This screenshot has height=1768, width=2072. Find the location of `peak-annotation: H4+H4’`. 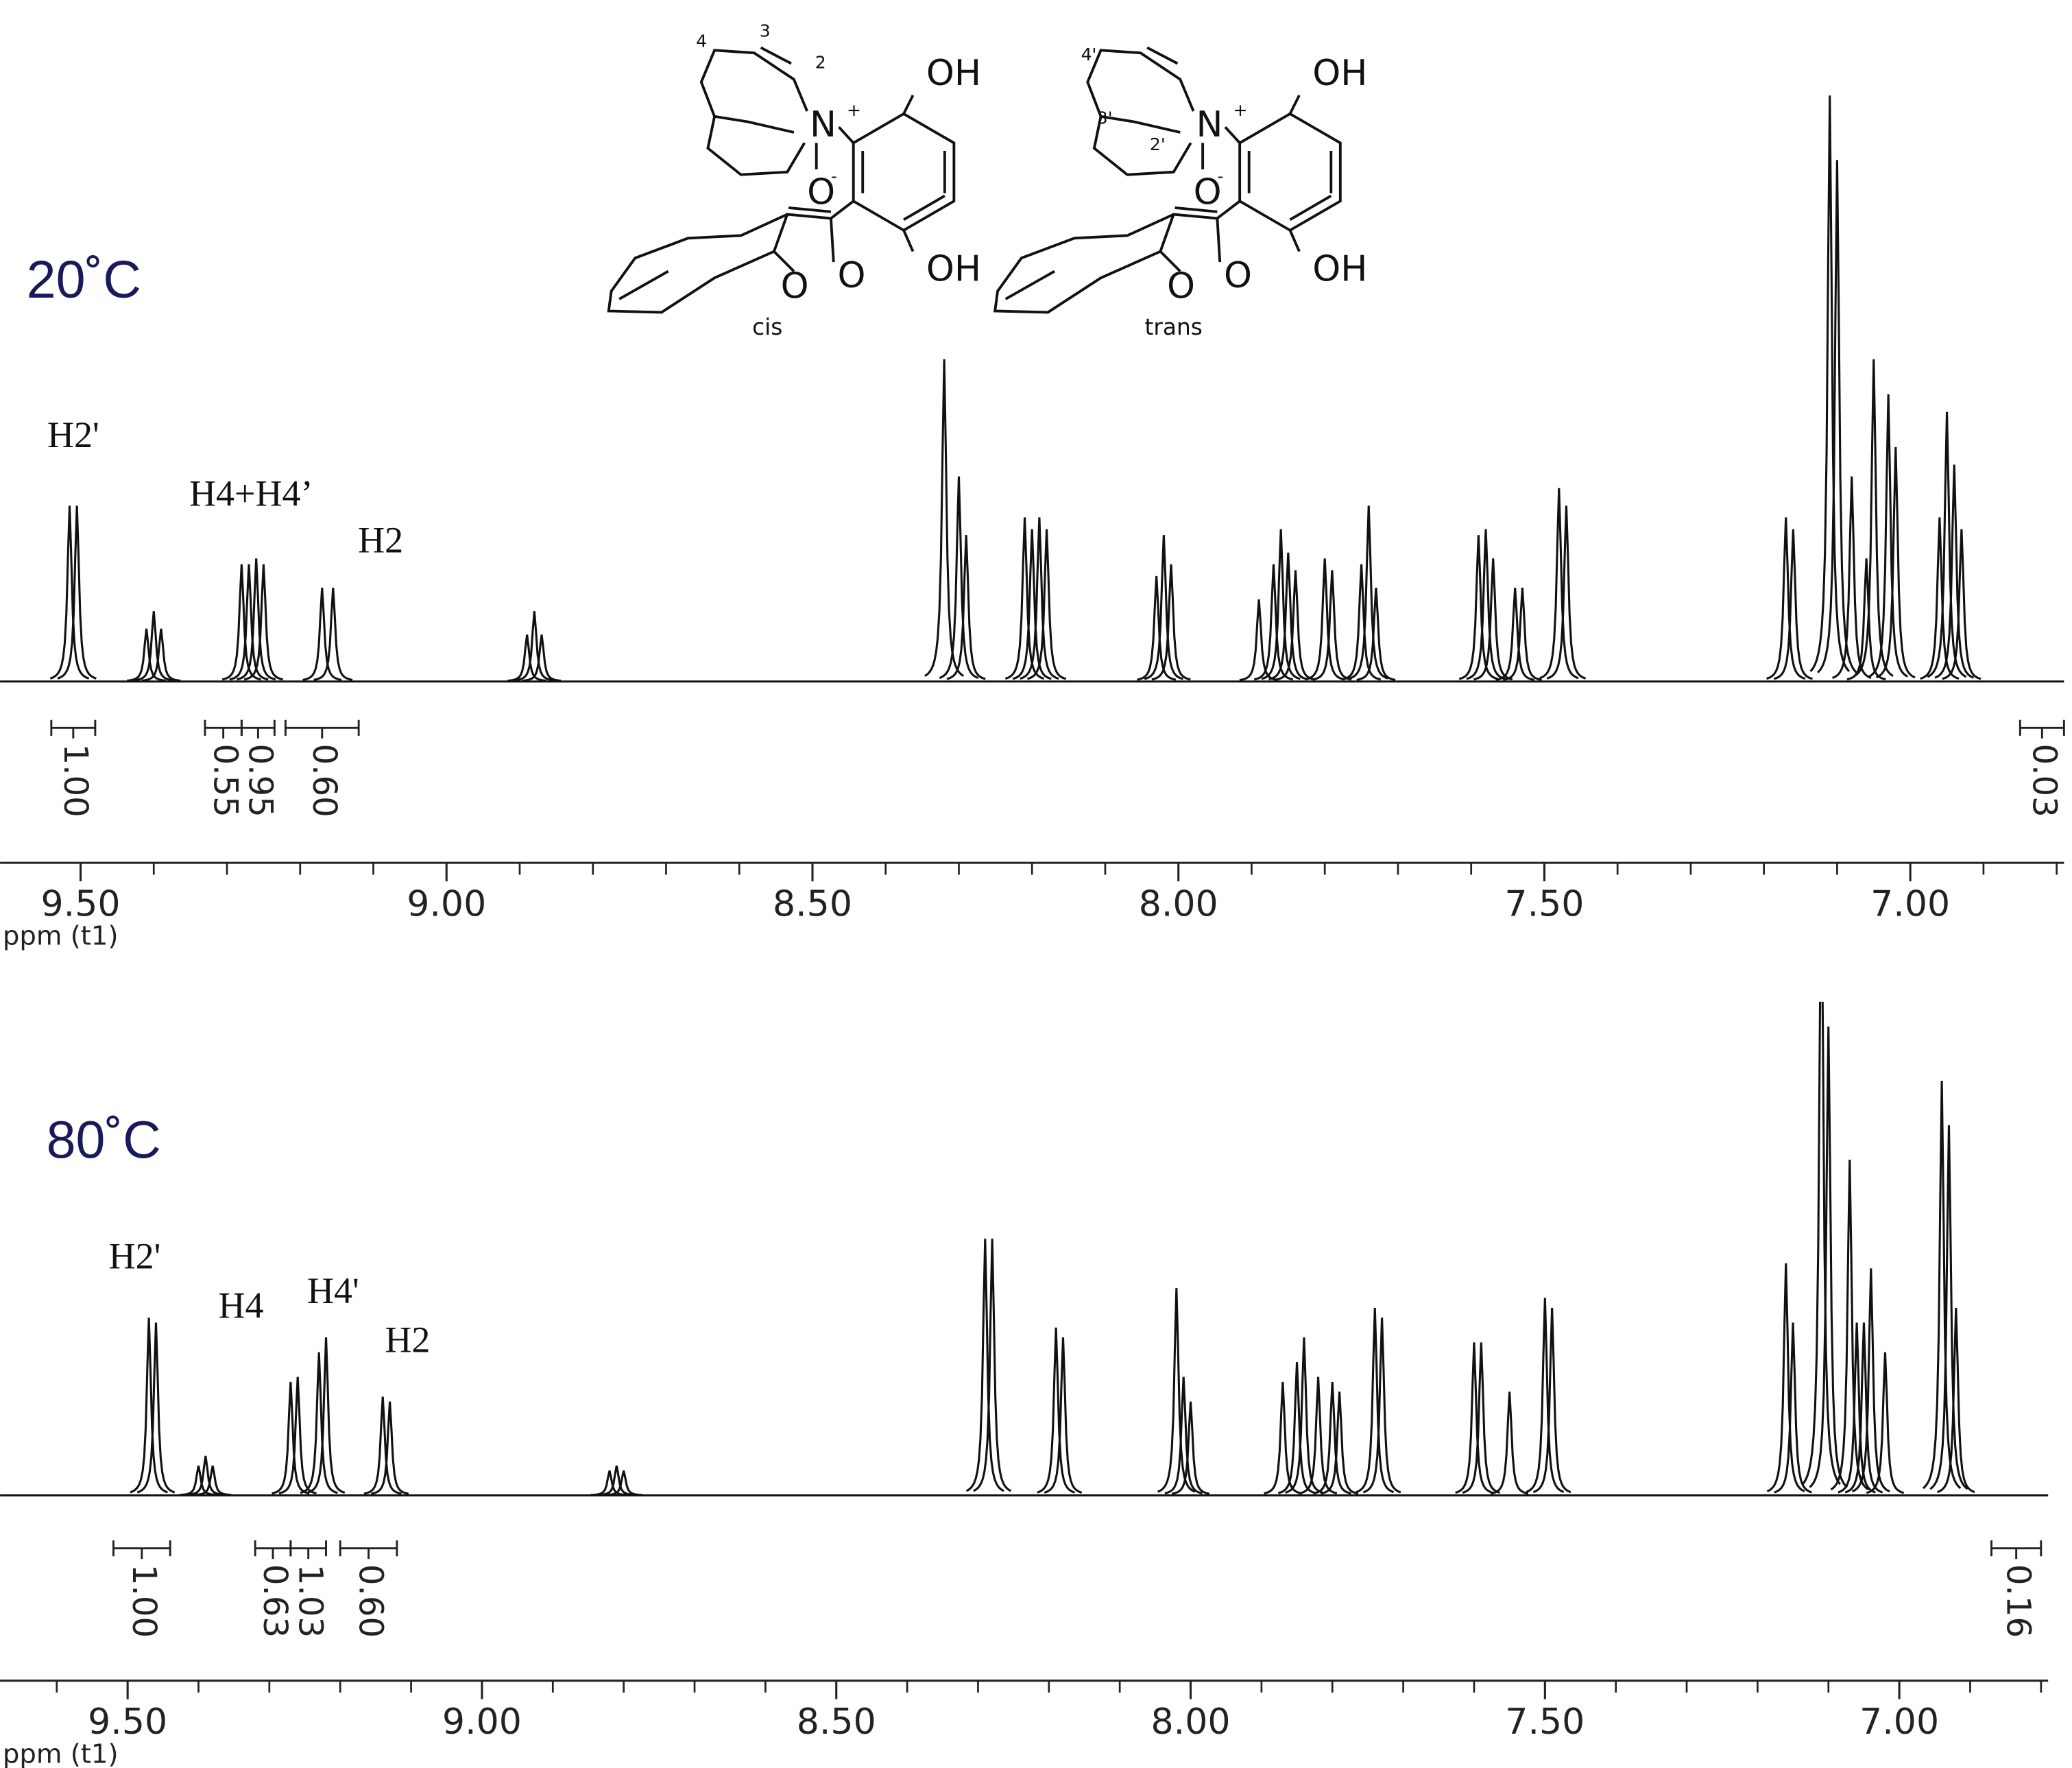

peak-annotation: H4+H4’ is located at coordinates (251, 493).